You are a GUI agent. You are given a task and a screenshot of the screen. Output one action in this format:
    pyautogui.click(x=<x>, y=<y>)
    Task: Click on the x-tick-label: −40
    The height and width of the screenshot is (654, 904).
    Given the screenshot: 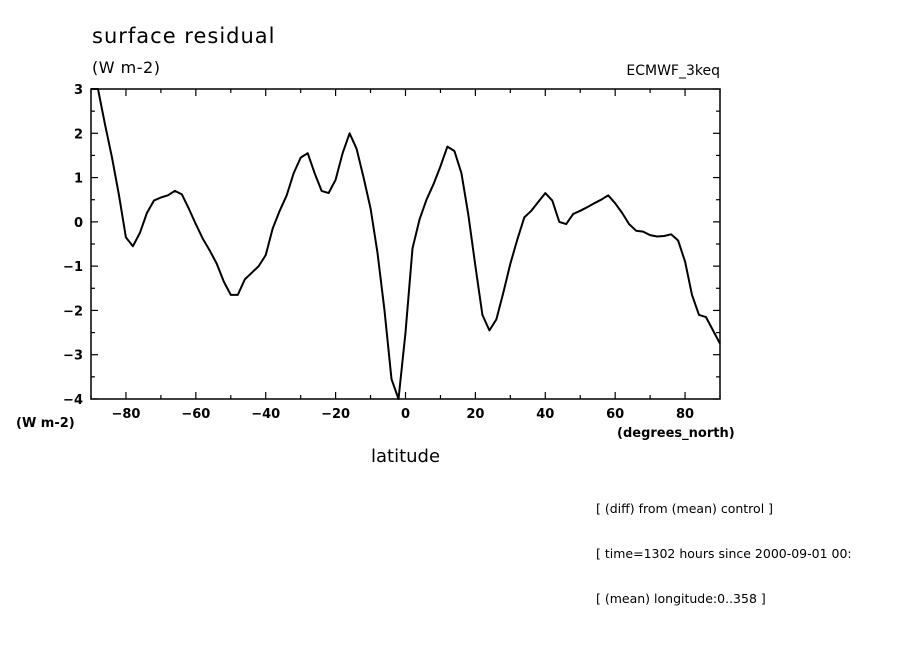 What is the action you would take?
    pyautogui.click(x=265, y=414)
    